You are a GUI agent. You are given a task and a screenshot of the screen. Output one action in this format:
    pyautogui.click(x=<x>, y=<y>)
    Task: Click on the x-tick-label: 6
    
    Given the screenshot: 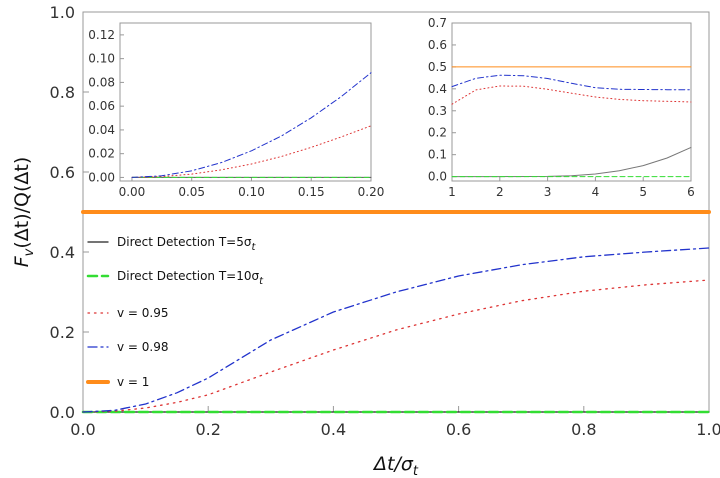 What is the action you would take?
    pyautogui.click(x=691, y=192)
    